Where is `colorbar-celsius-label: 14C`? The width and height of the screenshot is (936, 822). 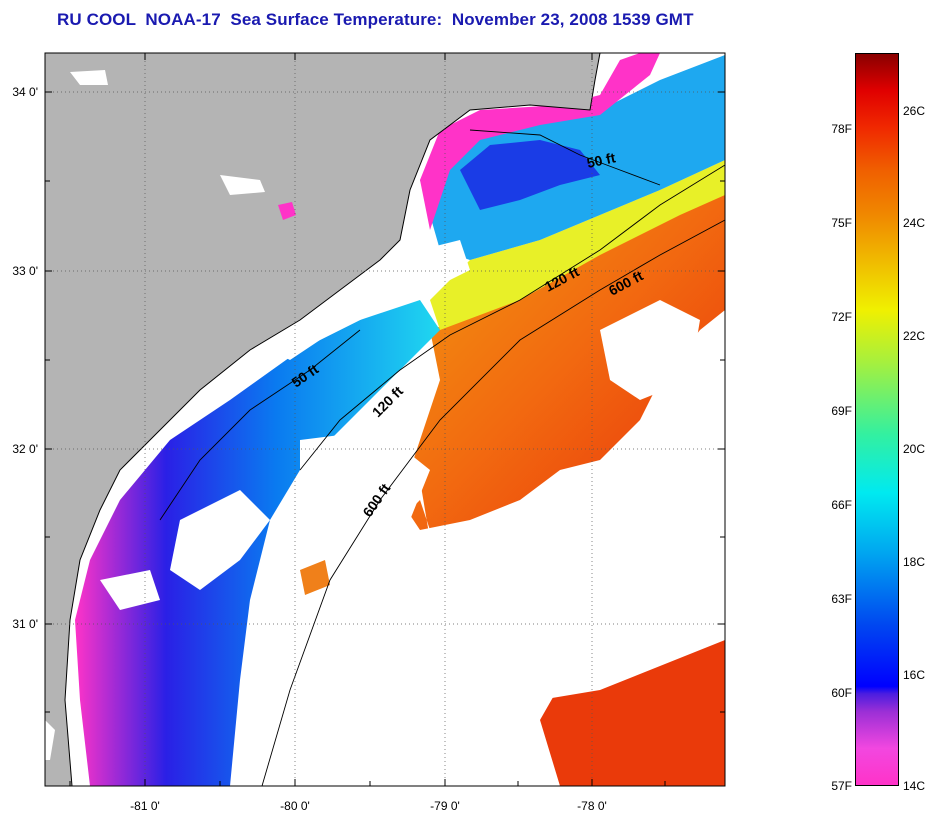
colorbar-celsius-label: 14C is located at coordinates (914, 786).